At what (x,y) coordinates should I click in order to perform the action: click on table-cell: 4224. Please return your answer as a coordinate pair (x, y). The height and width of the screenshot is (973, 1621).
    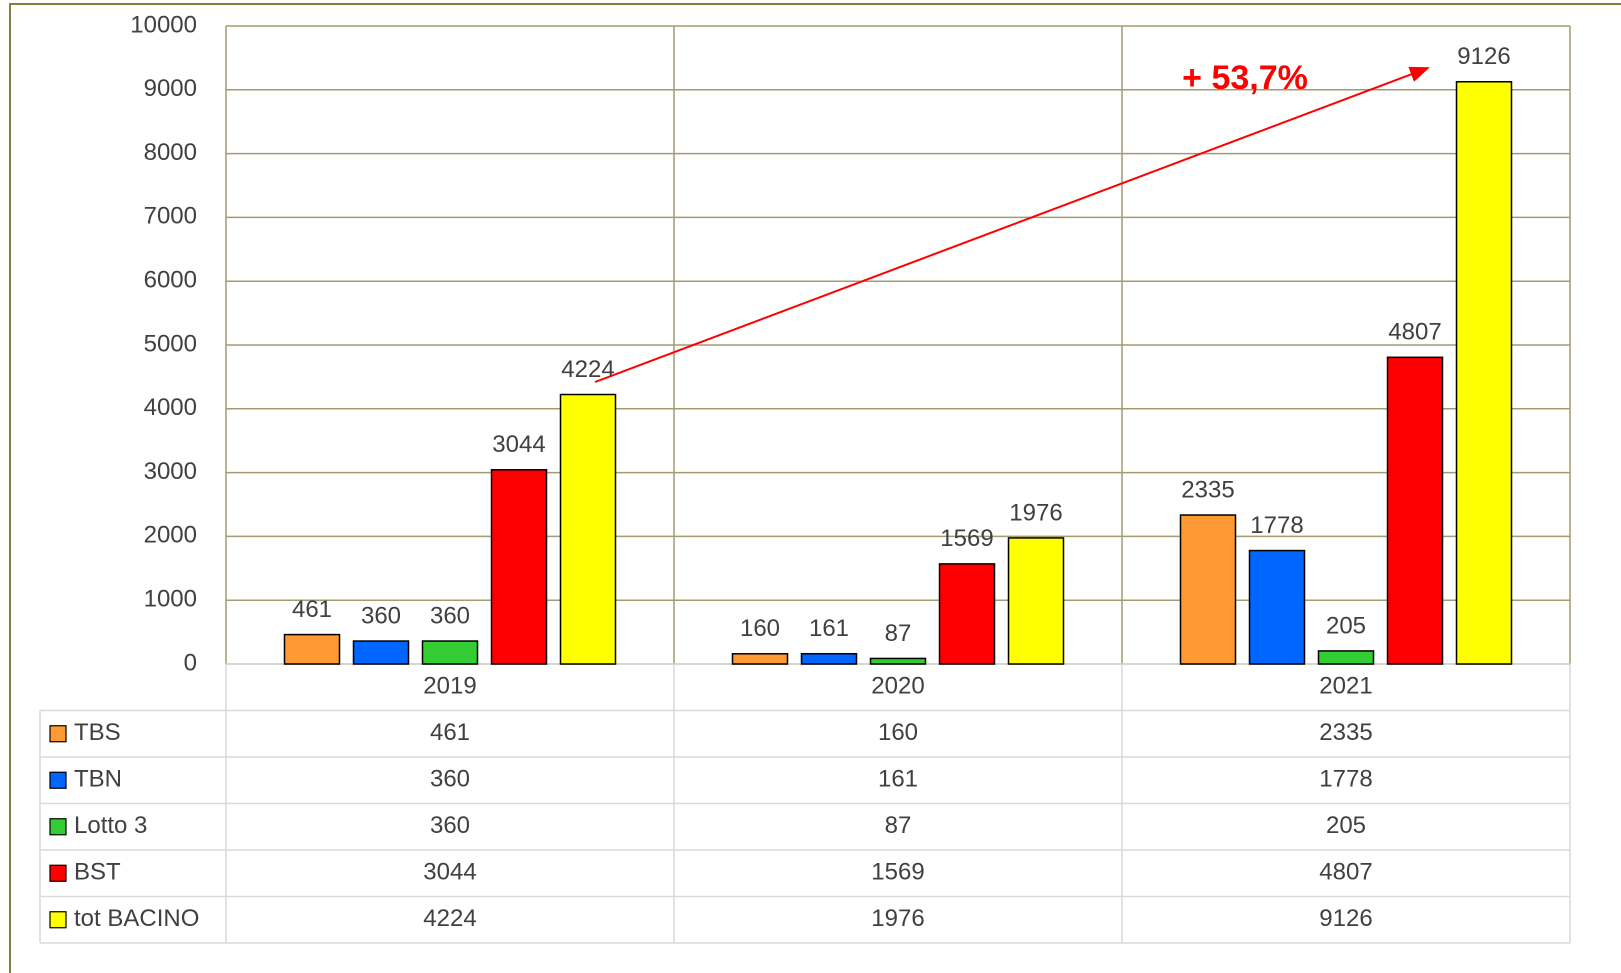
    Looking at the image, I should click on (449, 918).